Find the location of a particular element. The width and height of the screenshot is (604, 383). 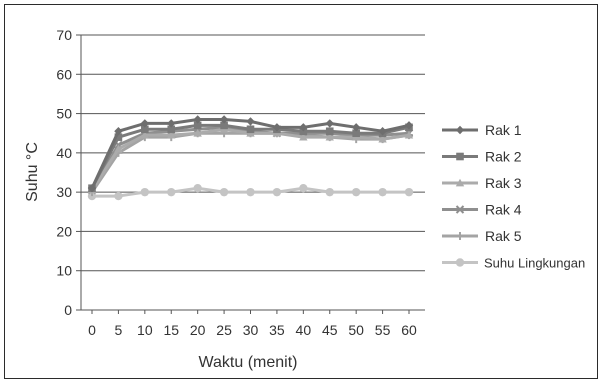

legend-label: Rak 3 is located at coordinates (503, 183).